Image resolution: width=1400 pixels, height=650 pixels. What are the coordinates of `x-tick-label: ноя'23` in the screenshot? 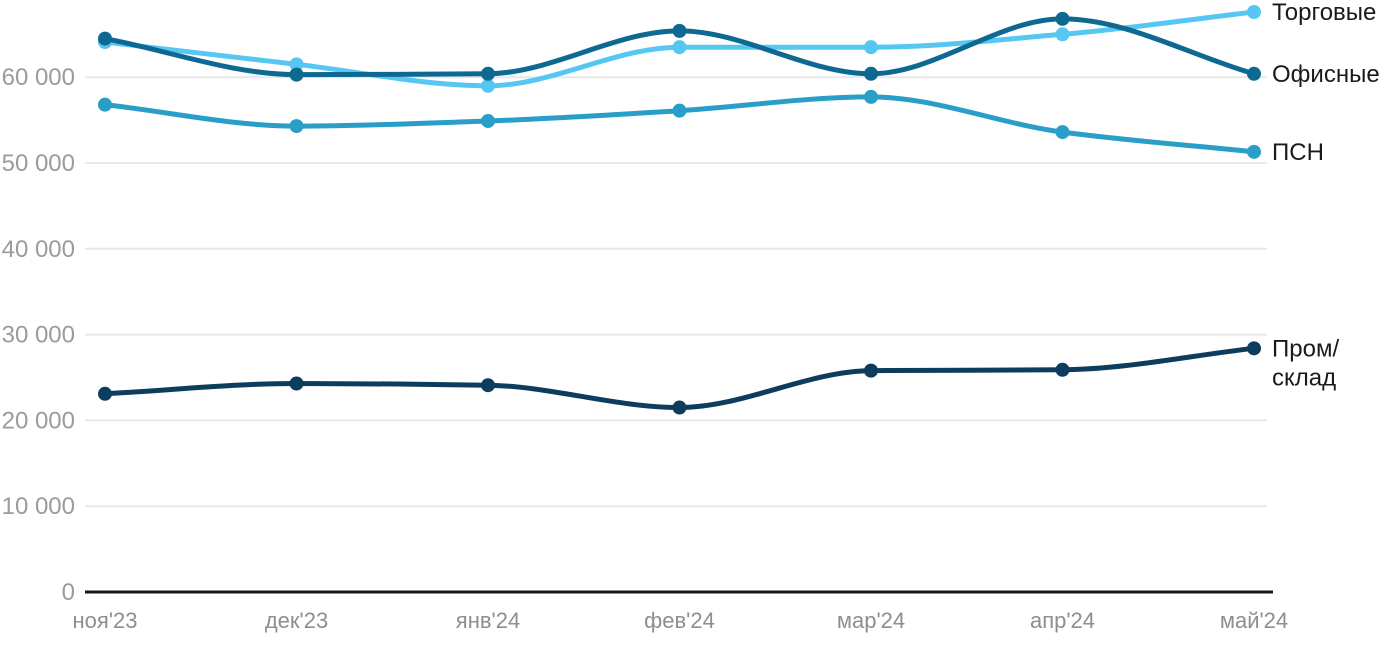 It's located at (105, 620).